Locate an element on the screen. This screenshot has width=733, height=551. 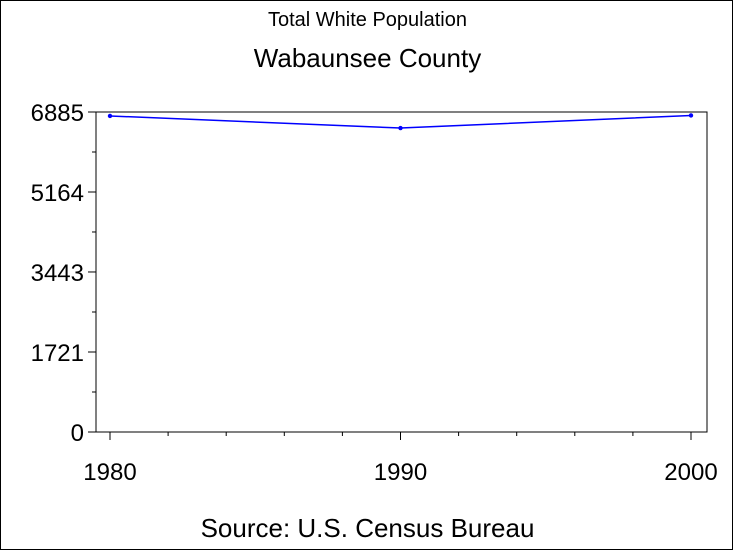
x-tick-label: 1980 is located at coordinates (109, 472).